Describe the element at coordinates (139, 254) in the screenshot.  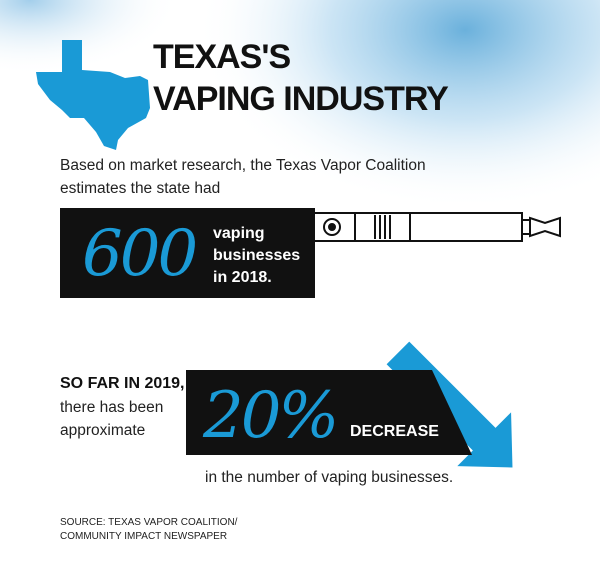
I see `stat-number: 600` at that location.